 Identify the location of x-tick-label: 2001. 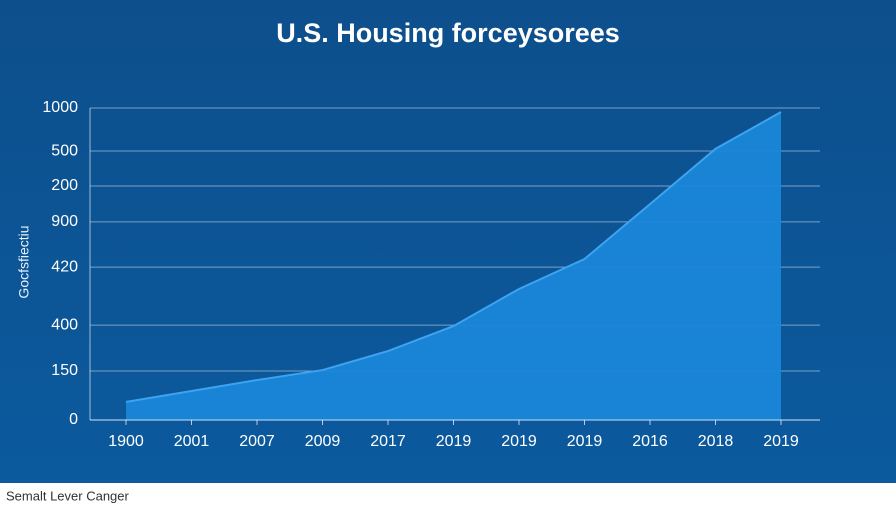
(192, 441).